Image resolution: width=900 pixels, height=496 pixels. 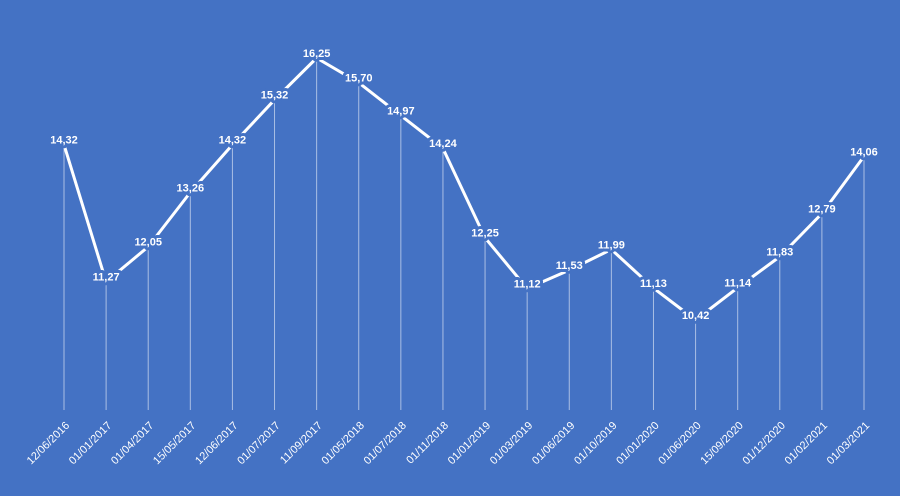 I want to click on value-label: 11,12, so click(x=527, y=284).